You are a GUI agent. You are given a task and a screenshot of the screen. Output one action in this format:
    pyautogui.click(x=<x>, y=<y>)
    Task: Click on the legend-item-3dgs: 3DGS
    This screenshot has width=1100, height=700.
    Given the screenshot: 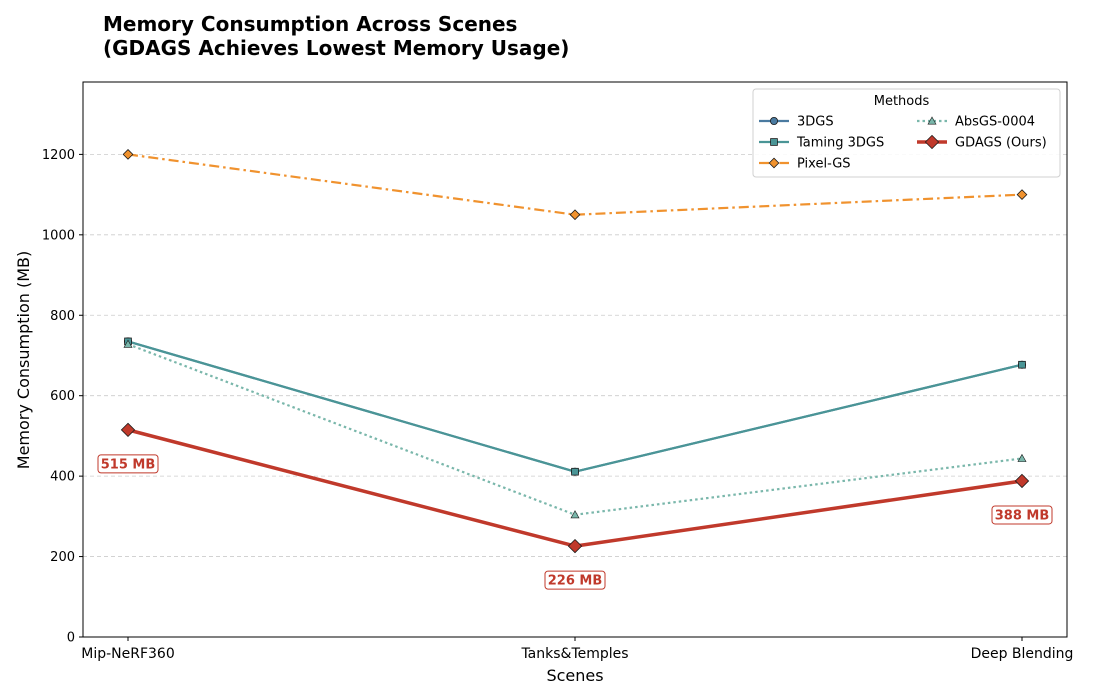 What is the action you would take?
    pyautogui.click(x=796, y=122)
    